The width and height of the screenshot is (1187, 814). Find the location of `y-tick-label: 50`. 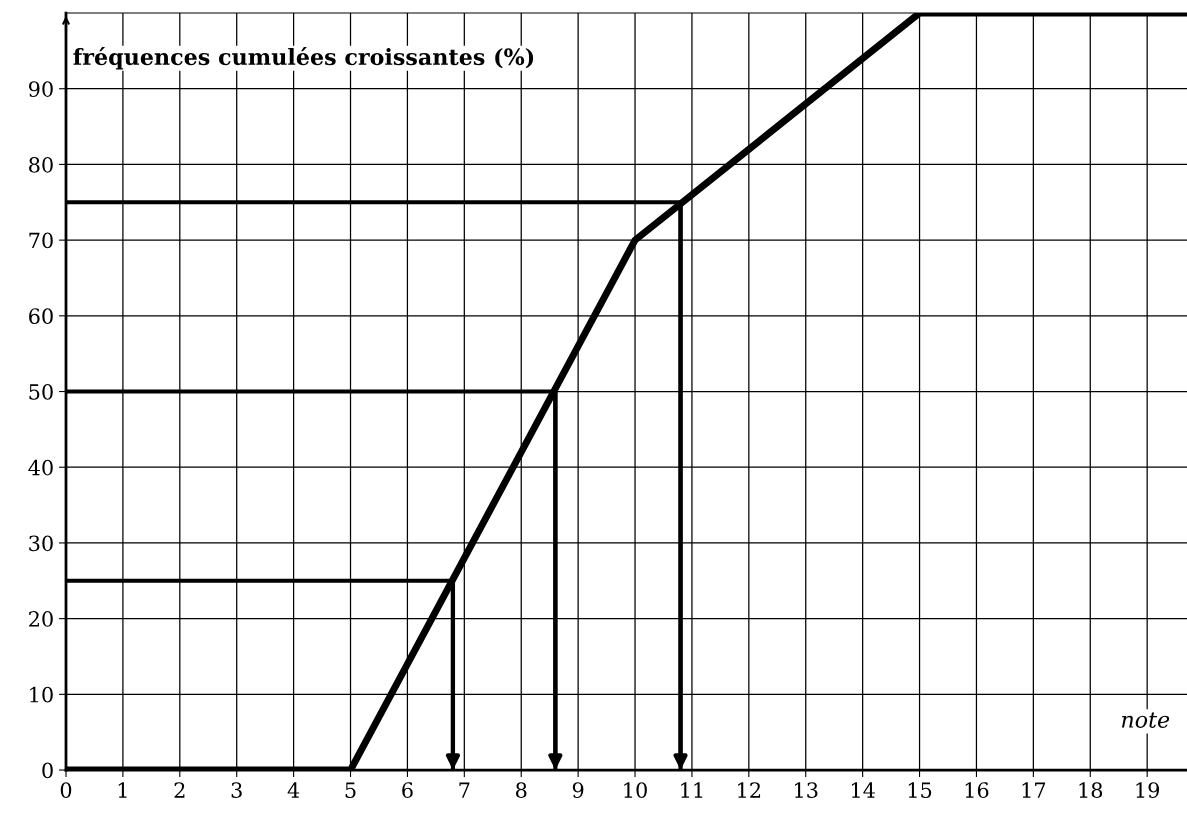

y-tick-label: 50 is located at coordinates (41, 391).